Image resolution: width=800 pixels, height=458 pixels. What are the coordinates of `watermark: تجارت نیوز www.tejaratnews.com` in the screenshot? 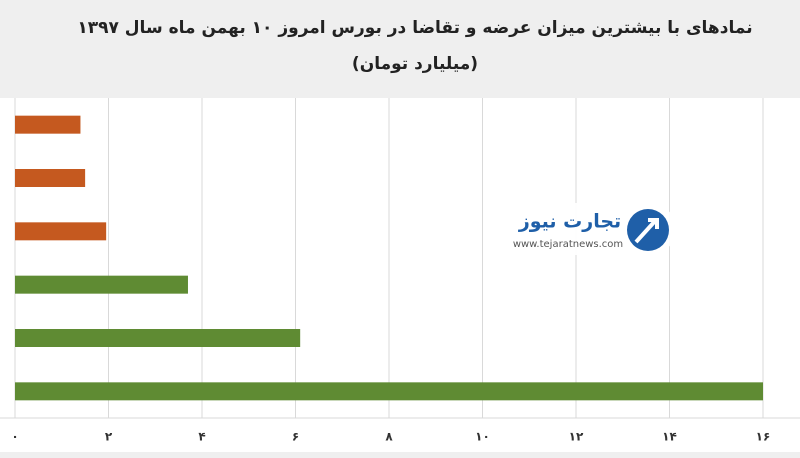 It's located at (587, 229).